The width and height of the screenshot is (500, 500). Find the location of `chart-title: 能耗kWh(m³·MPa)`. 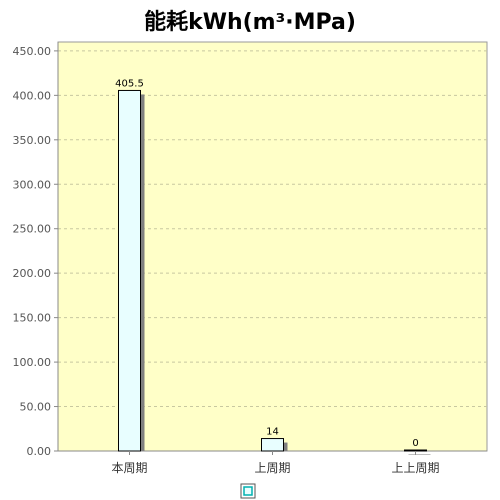

chart-title: 能耗kWh(m³·MPa) is located at coordinates (250, 22).